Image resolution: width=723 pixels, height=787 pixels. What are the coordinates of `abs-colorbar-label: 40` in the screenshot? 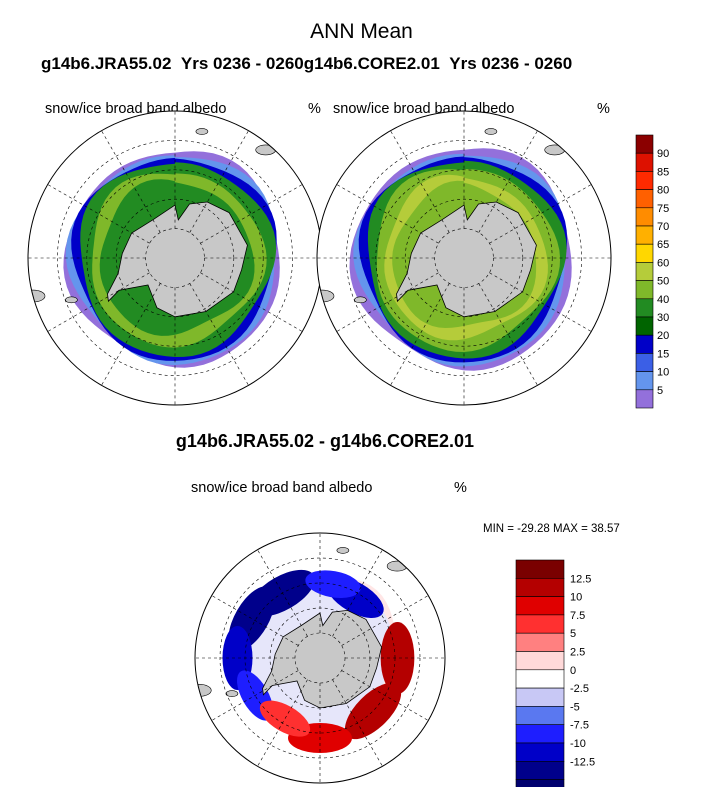 It's located at (663, 300).